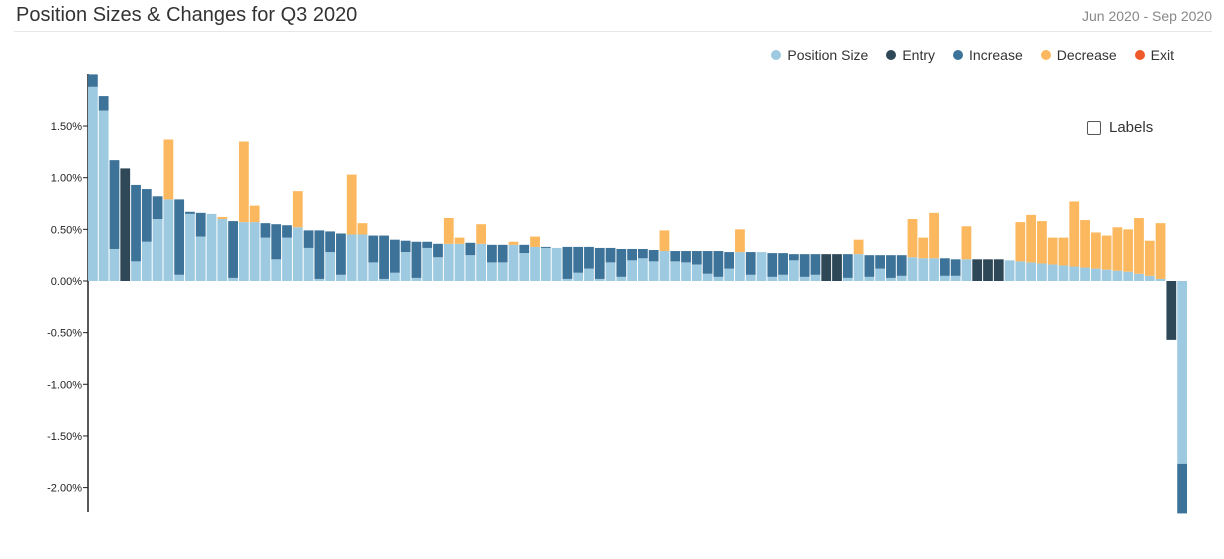 The image size is (1224, 559). I want to click on labels-toggle: Labels, so click(1120, 127).